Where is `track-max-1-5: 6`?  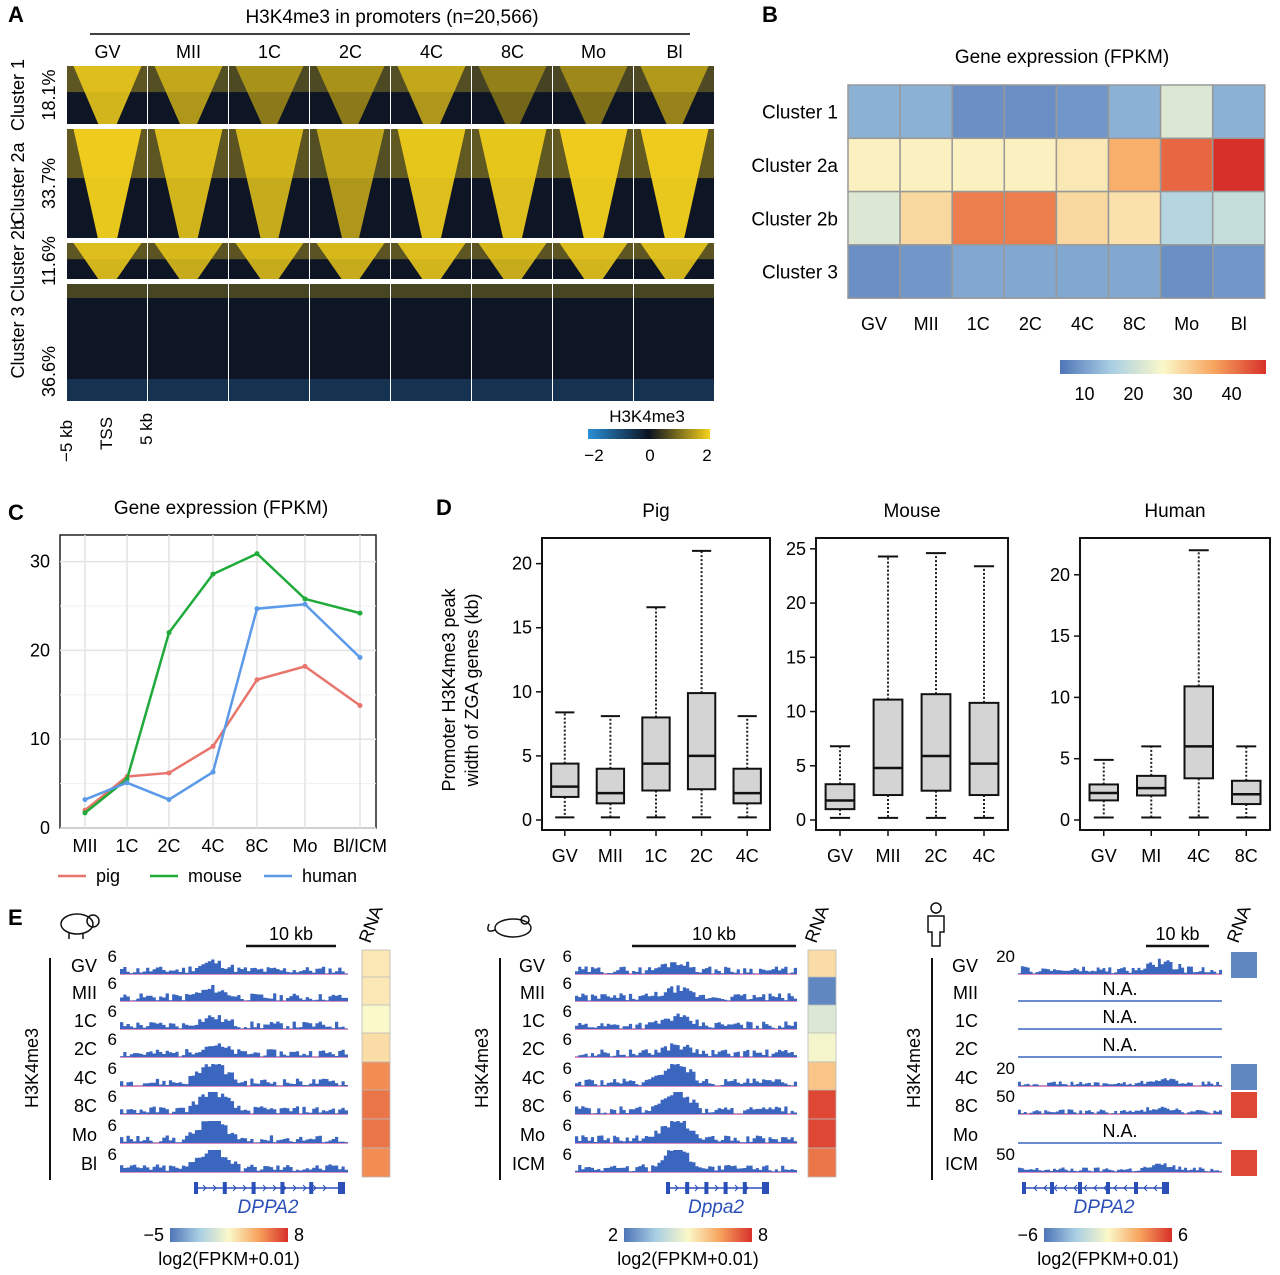 track-max-1-5: 6 is located at coordinates (112, 1096).